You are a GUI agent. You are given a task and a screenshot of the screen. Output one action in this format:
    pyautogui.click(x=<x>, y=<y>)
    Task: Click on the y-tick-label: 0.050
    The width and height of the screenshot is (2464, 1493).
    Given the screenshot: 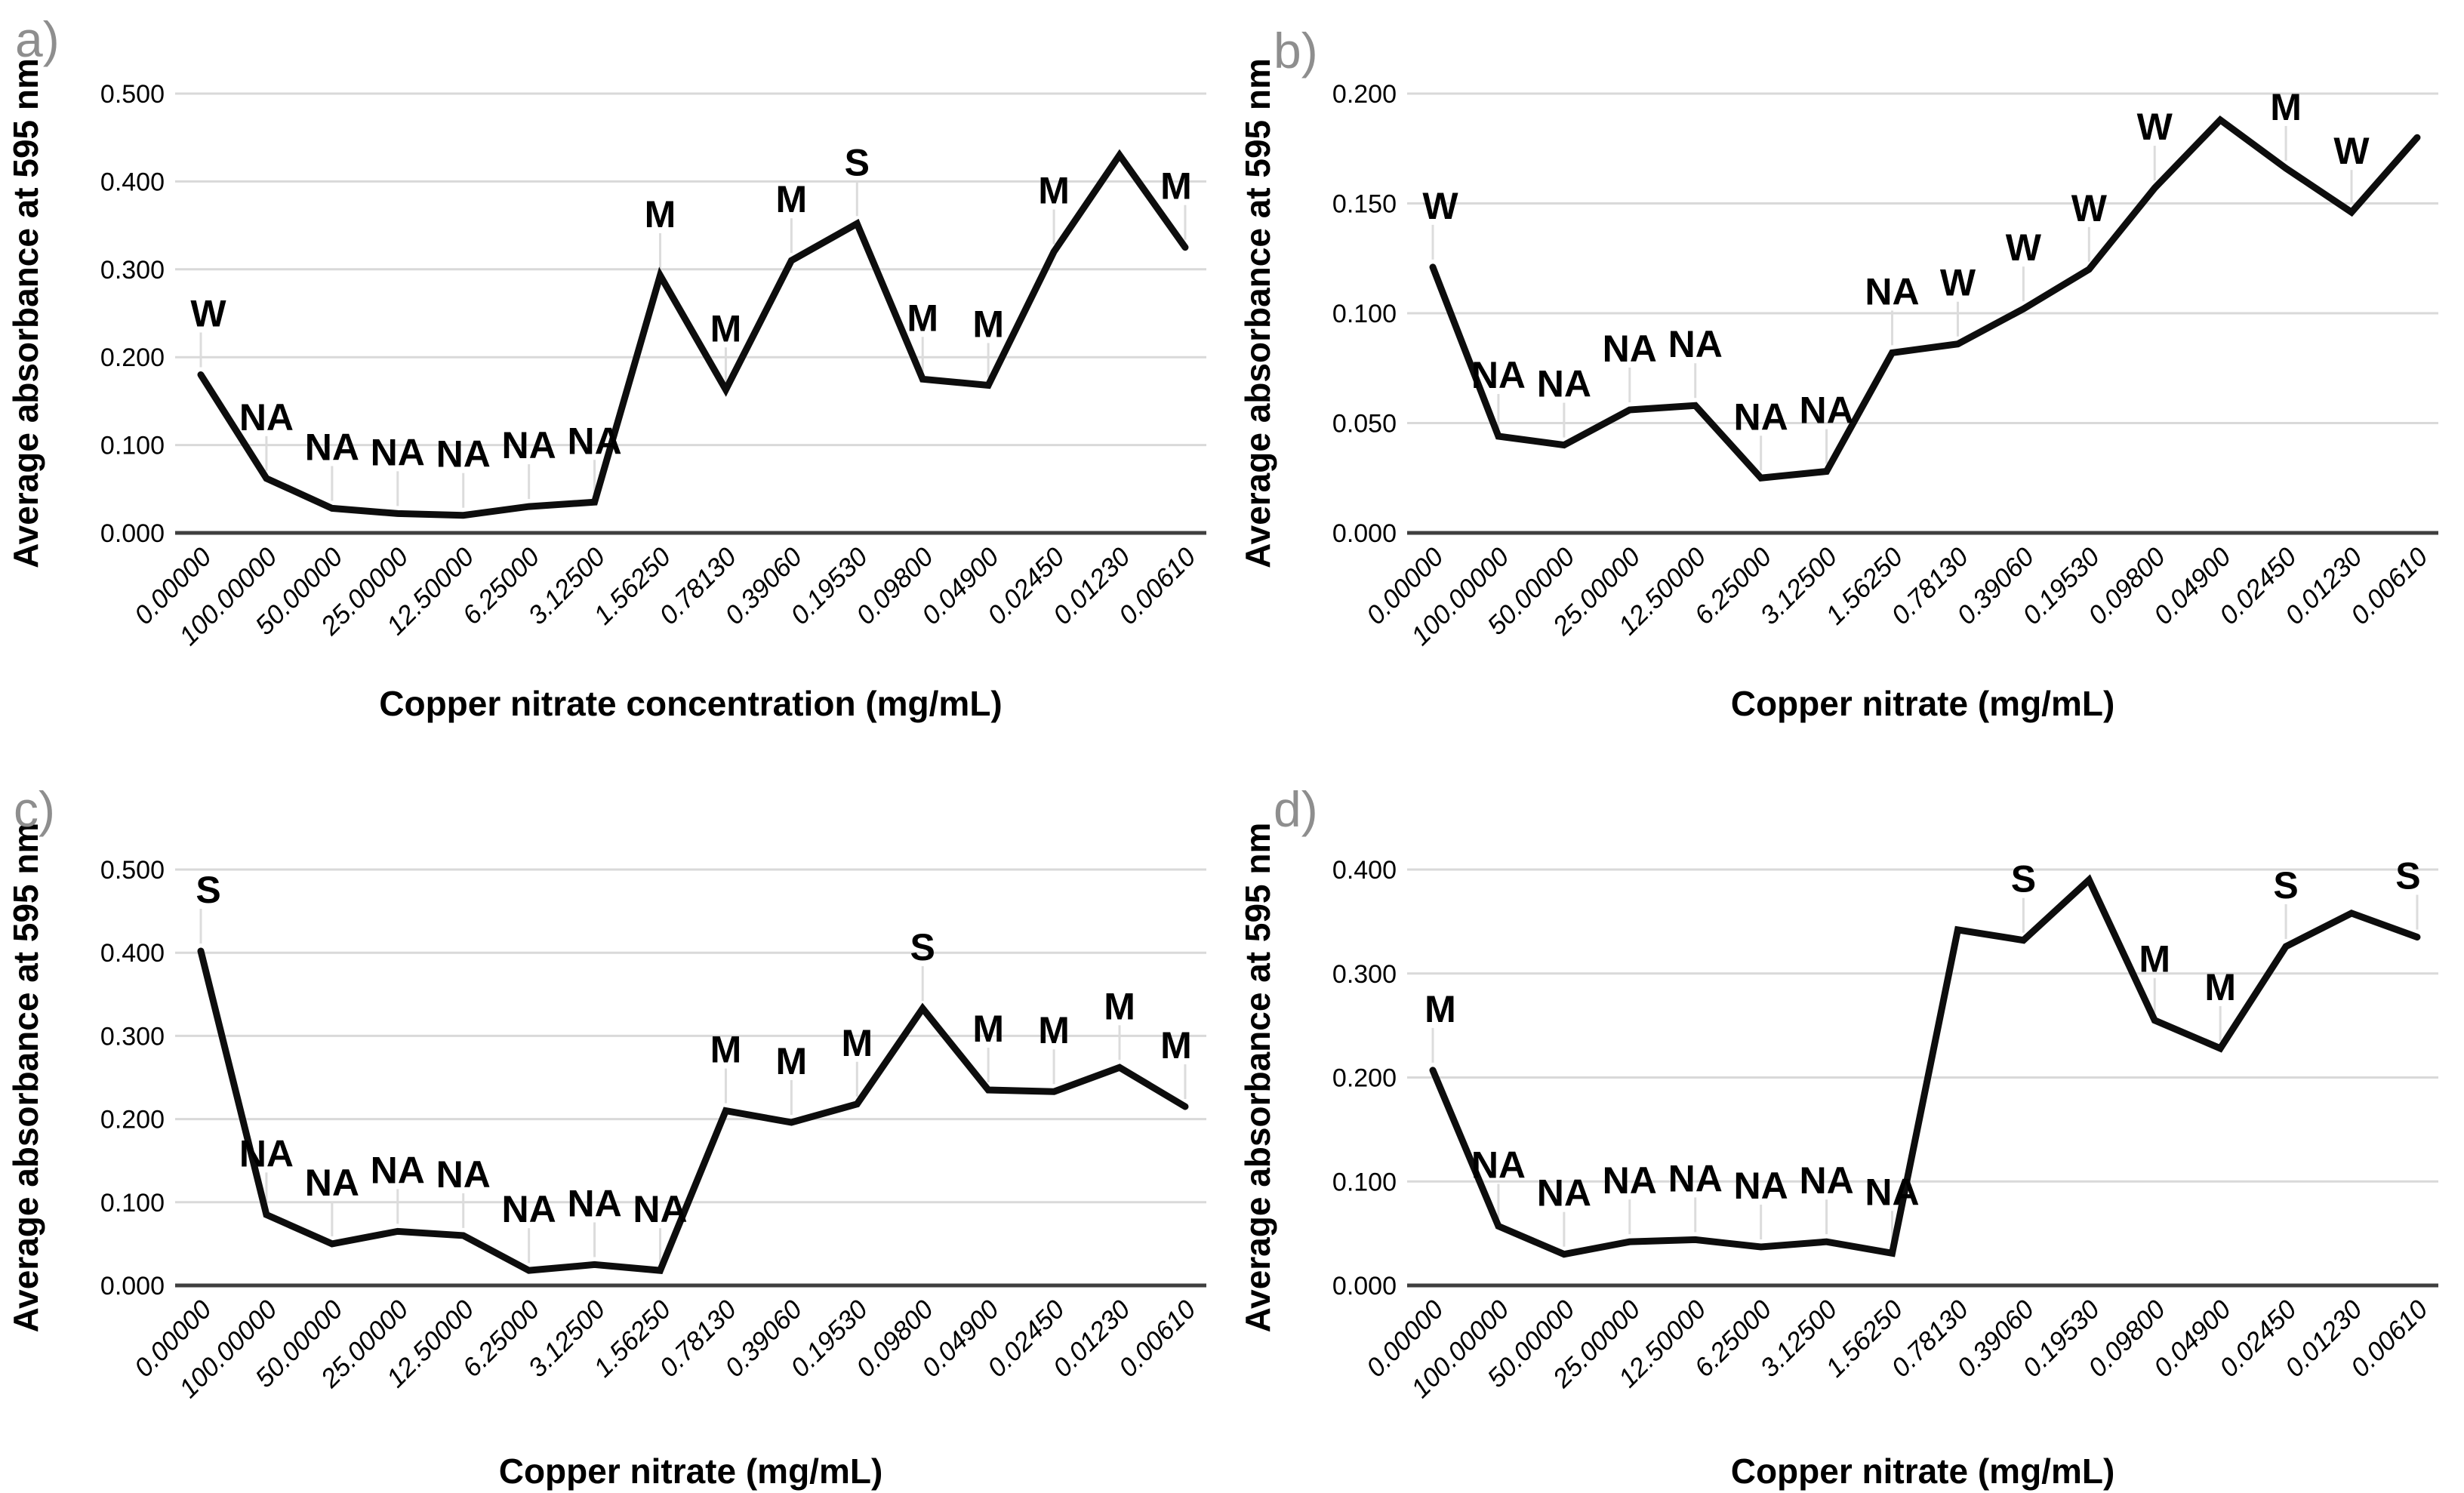 What is the action you would take?
    pyautogui.click(x=1364, y=425)
    